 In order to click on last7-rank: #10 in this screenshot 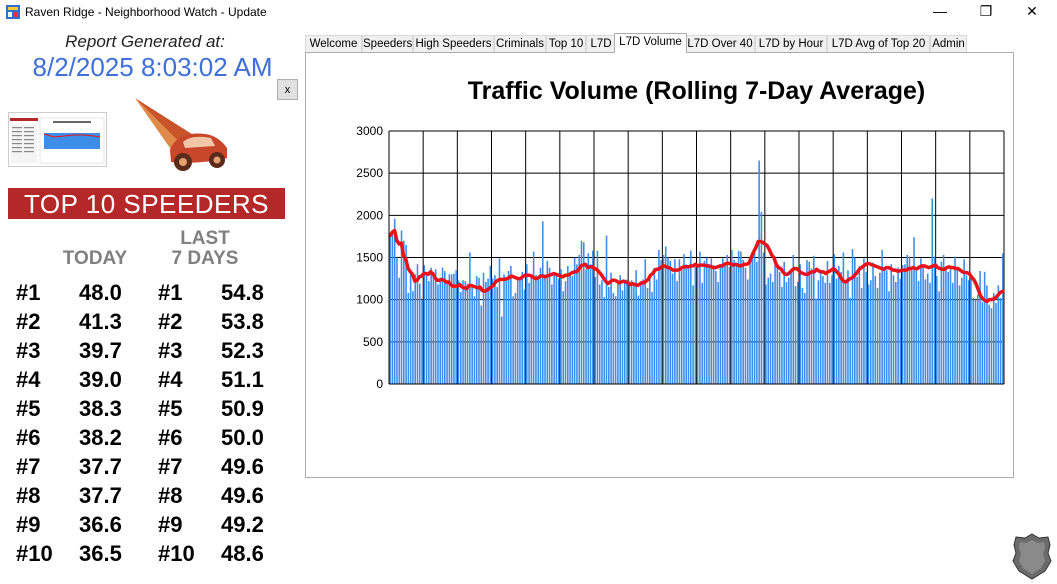, I will do `click(176, 553)`.